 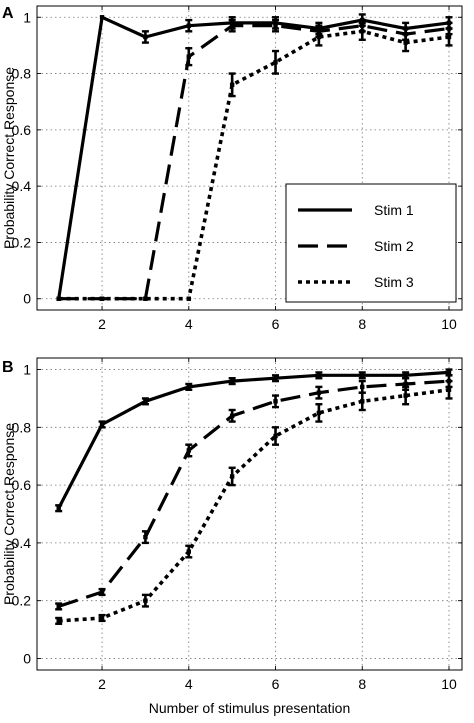 I want to click on legend: Stim 1 Stim 2 Stim 3, so click(x=371, y=243).